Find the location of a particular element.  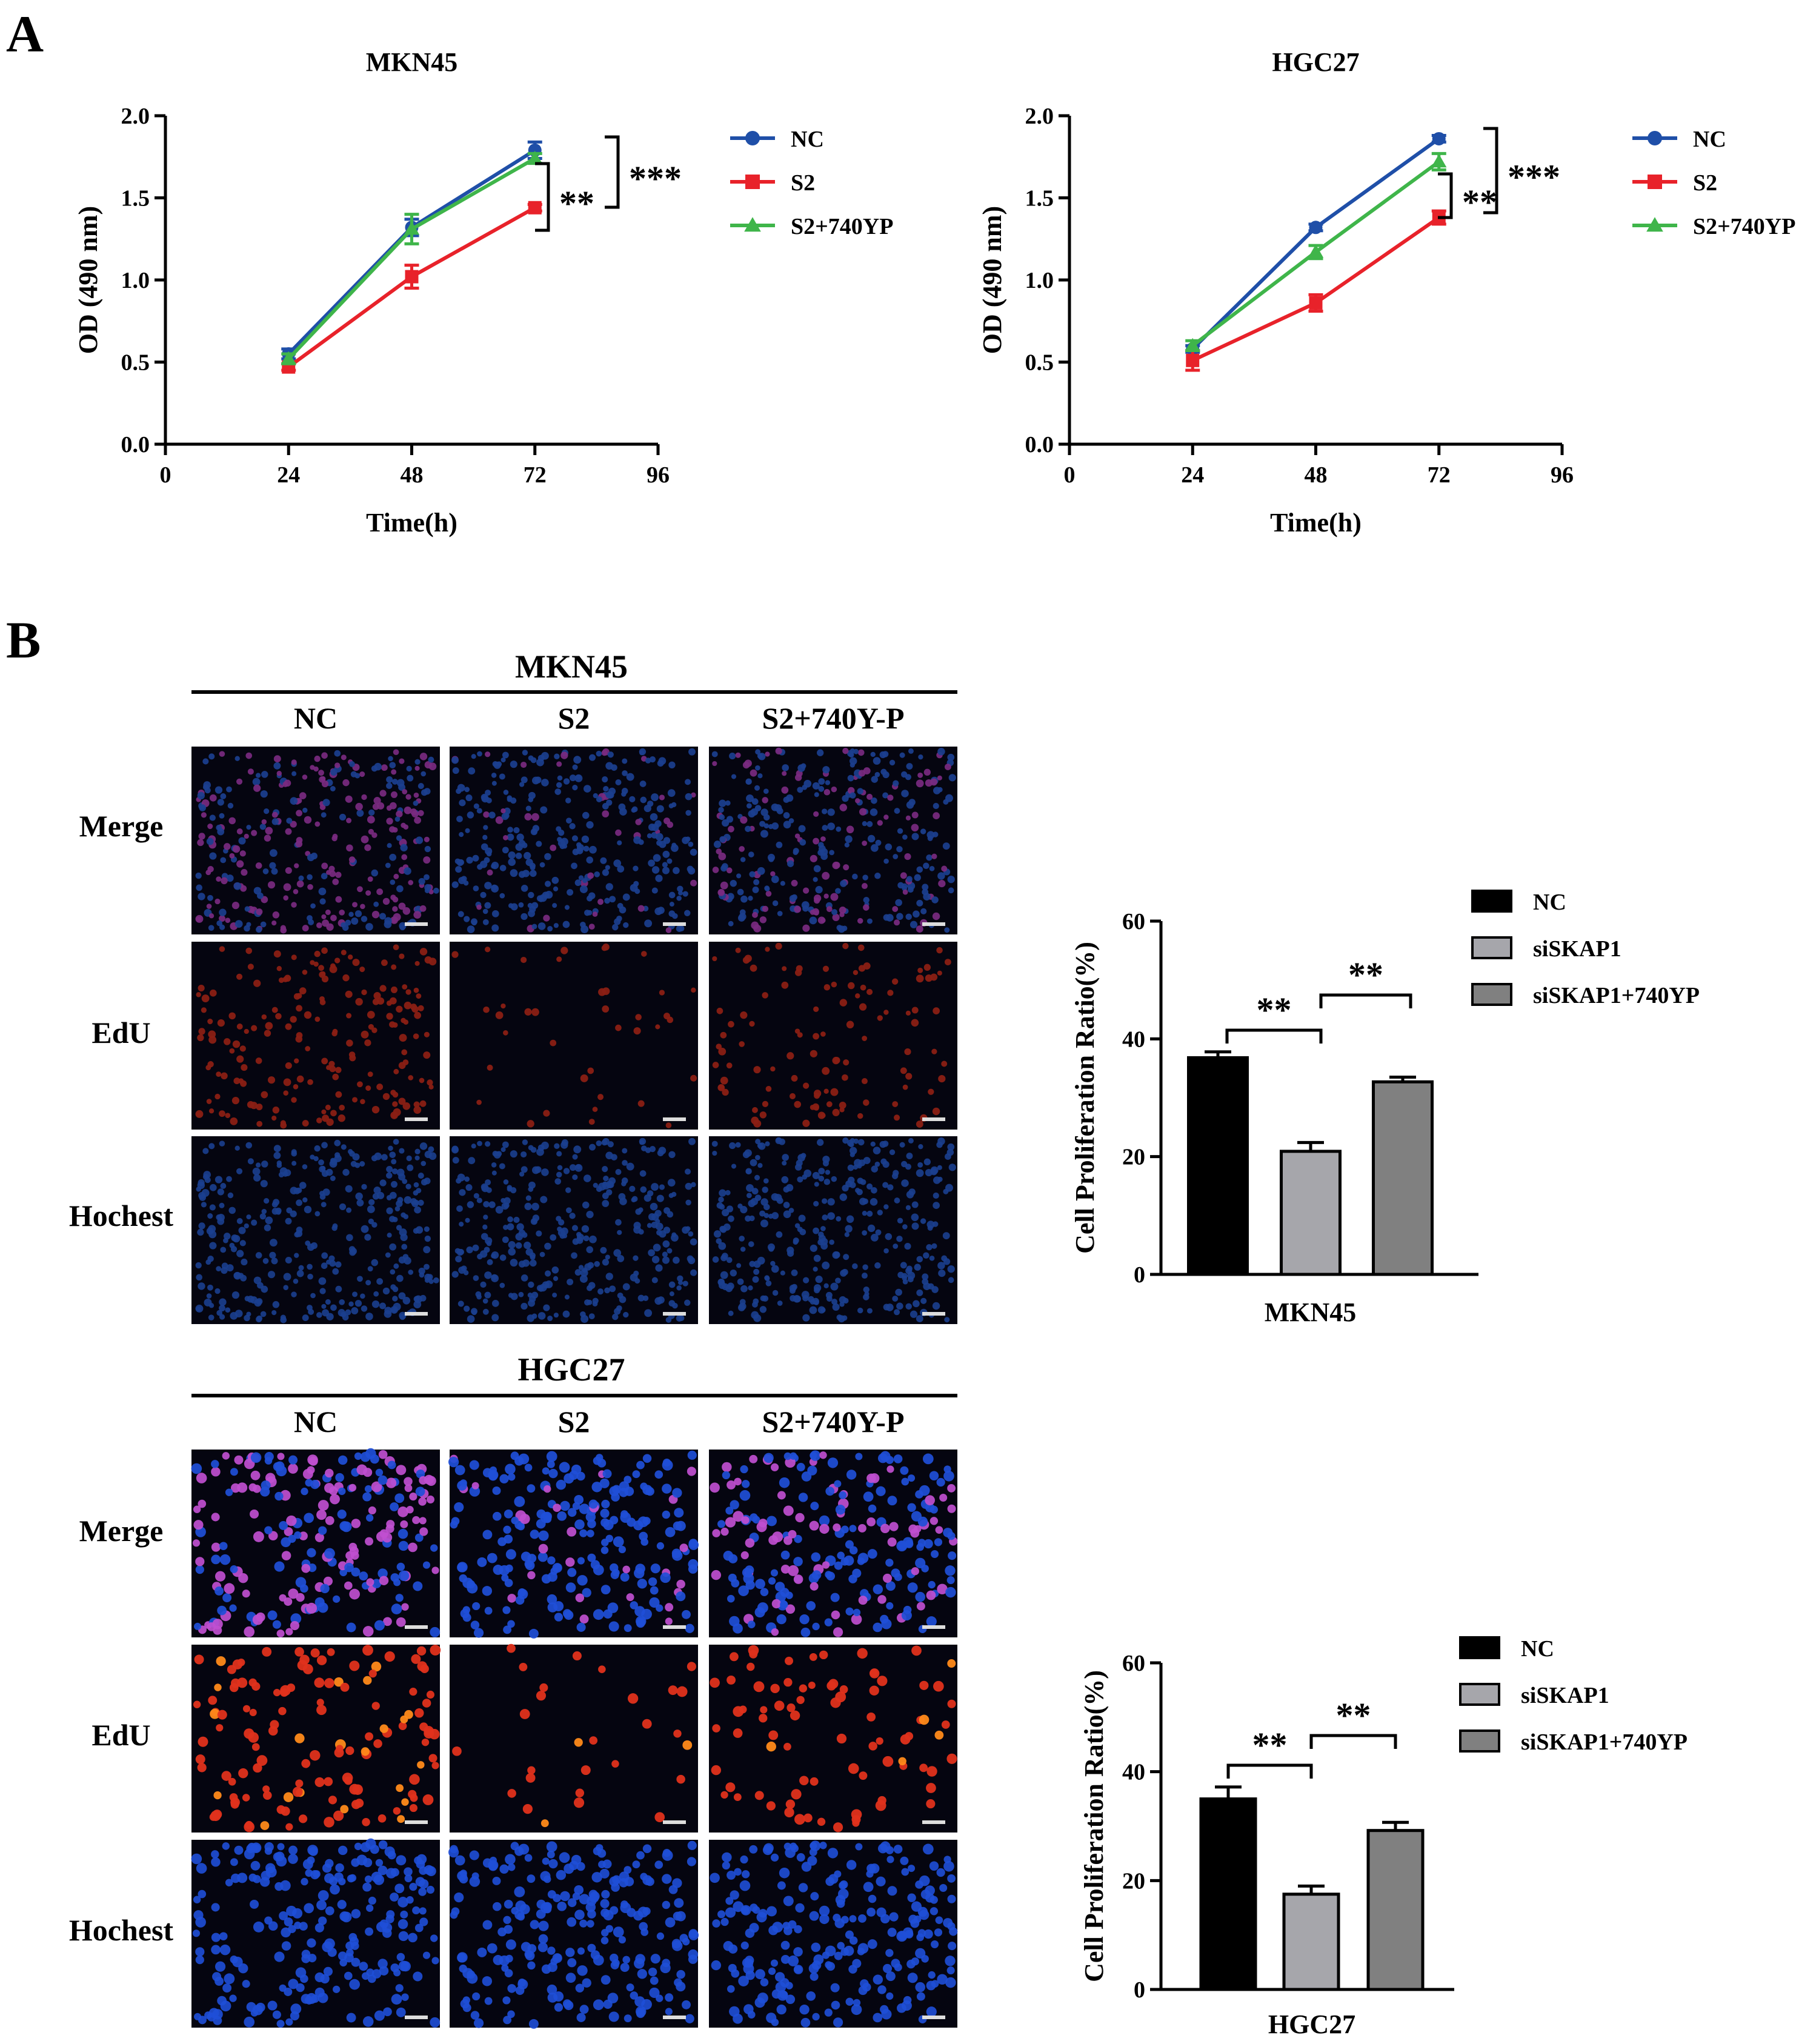

significance-label: ** is located at coordinates (1353, 1715).